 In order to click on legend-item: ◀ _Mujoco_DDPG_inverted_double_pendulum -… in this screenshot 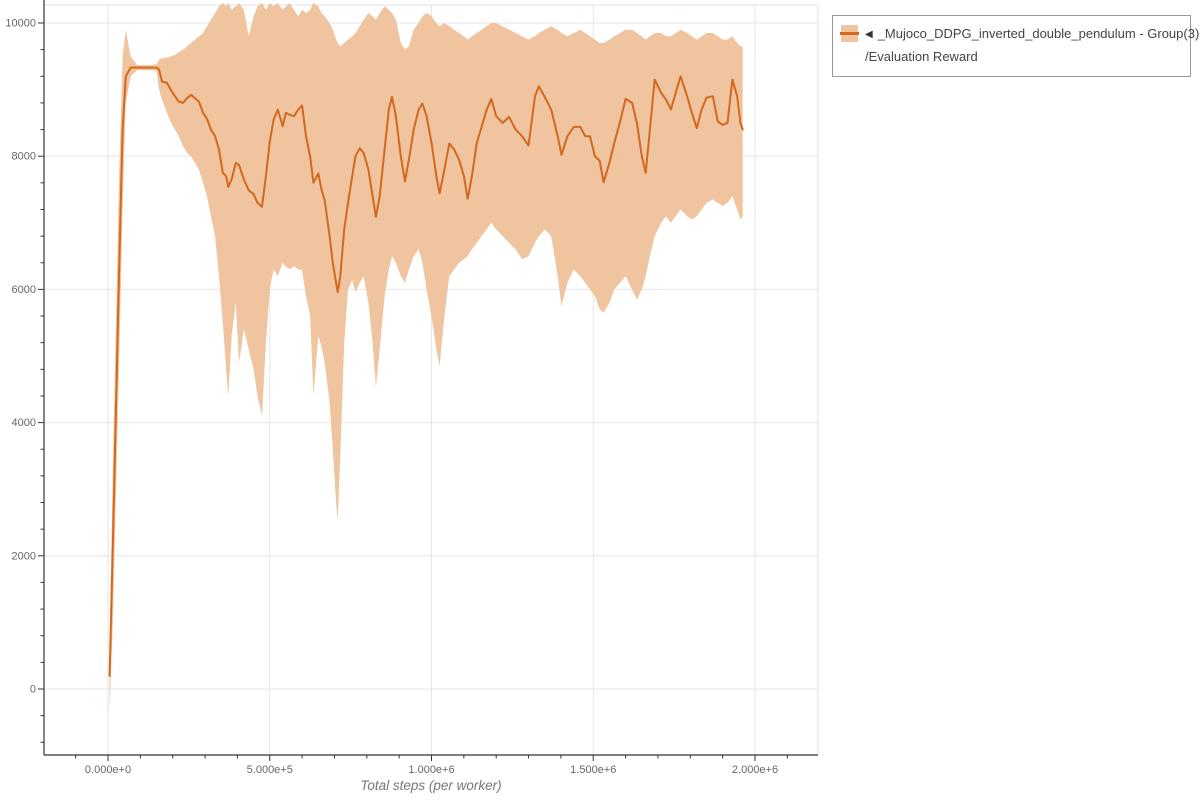, I will do `click(1019, 45)`.